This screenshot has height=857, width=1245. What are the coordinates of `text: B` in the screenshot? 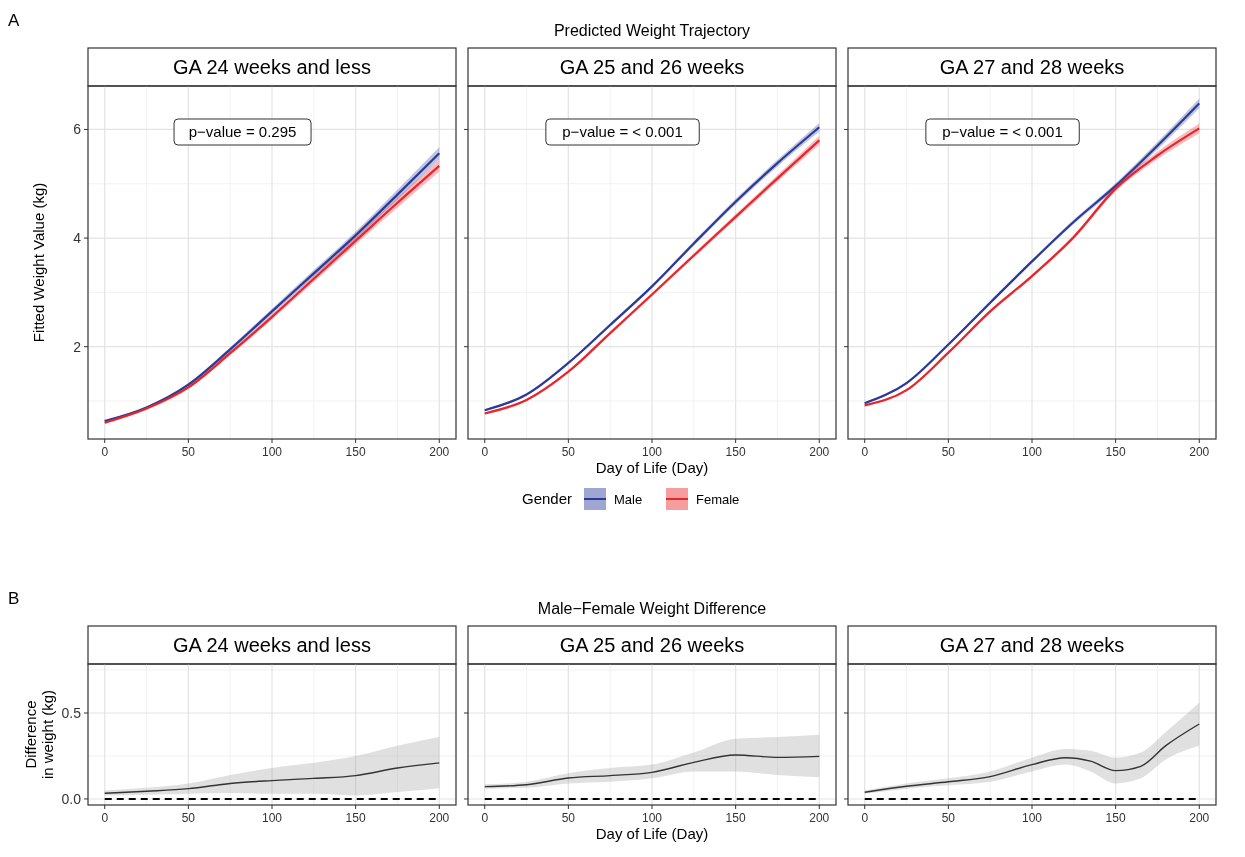 It's located at (14, 598).